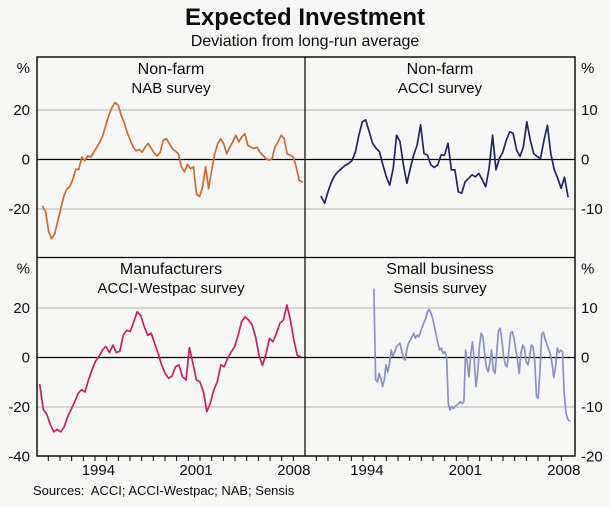 The height and width of the screenshot is (507, 610). What do you see at coordinates (440, 69) in the screenshot?
I see `panel-title-nonfarm-acci: Non-farm` at bounding box center [440, 69].